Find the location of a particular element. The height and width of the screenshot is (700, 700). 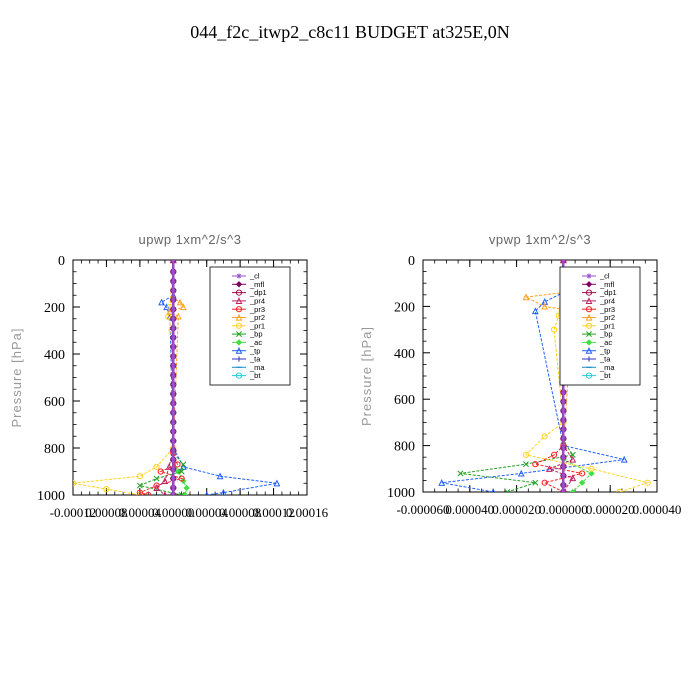

vpwp-legend-label: _mfl is located at coordinates (607, 284).